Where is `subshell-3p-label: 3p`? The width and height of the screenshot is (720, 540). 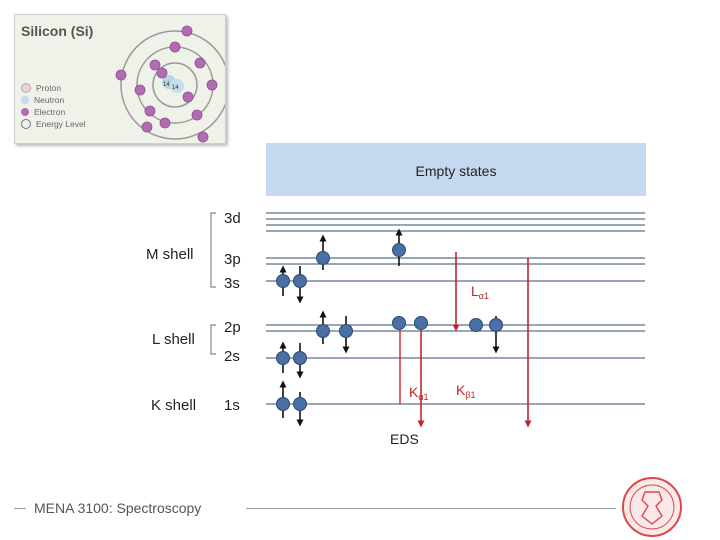 subshell-3p-label: 3p is located at coordinates (232, 259).